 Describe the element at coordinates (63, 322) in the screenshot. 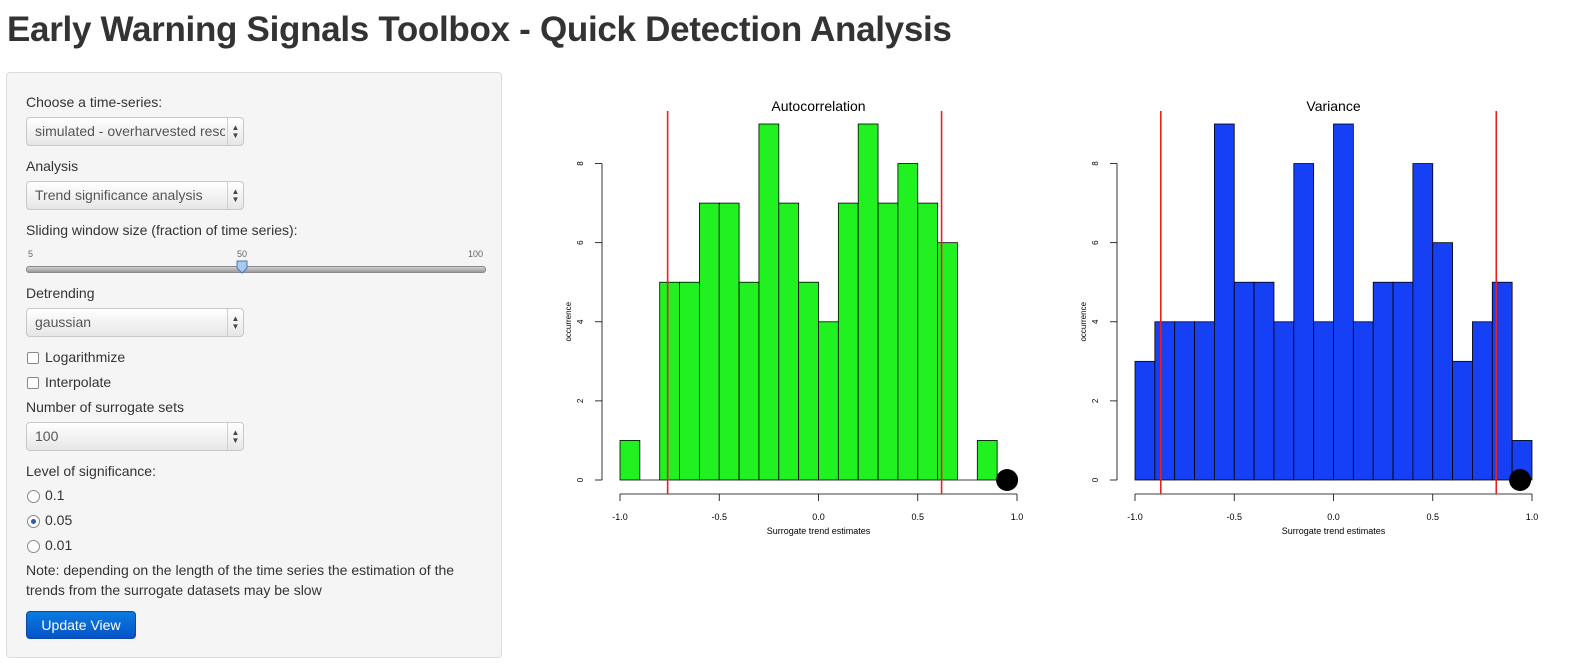

I see `detrending-value: gaussian` at that location.